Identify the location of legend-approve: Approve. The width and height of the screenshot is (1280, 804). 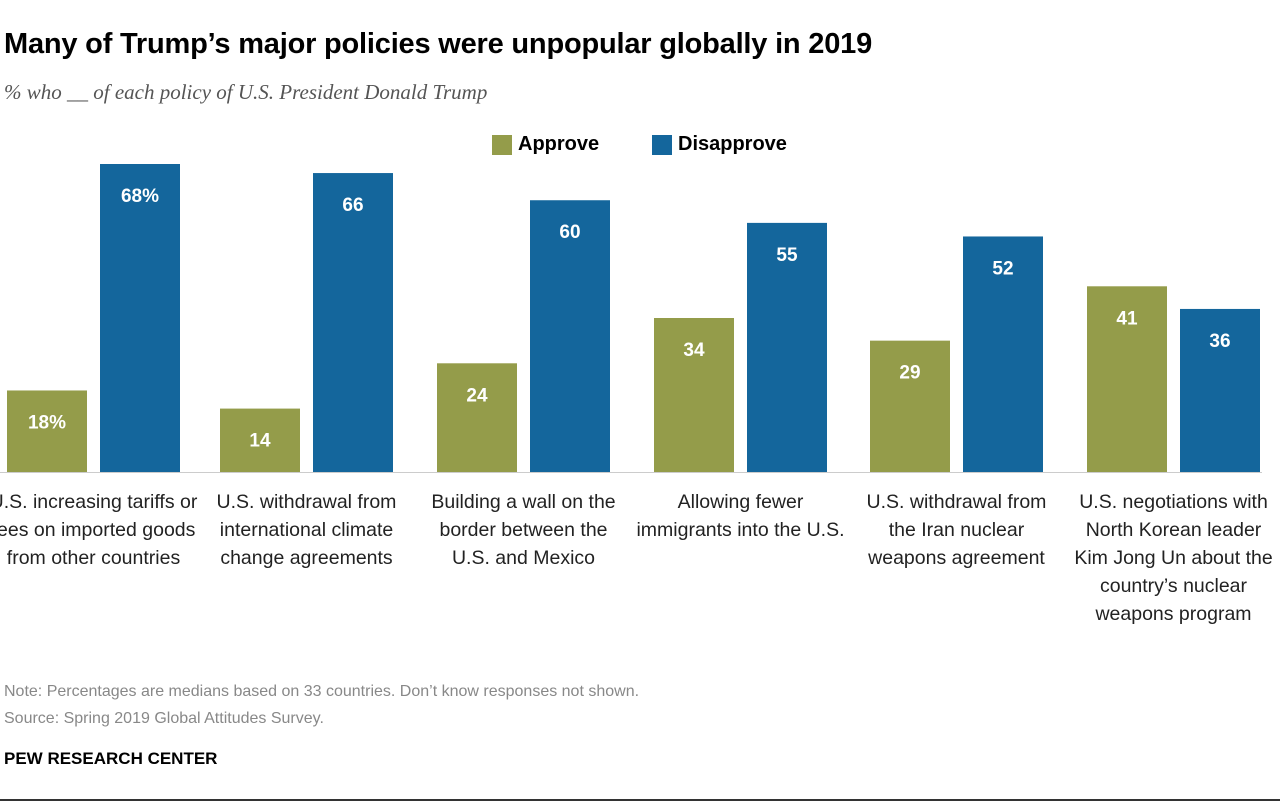
(545, 144).